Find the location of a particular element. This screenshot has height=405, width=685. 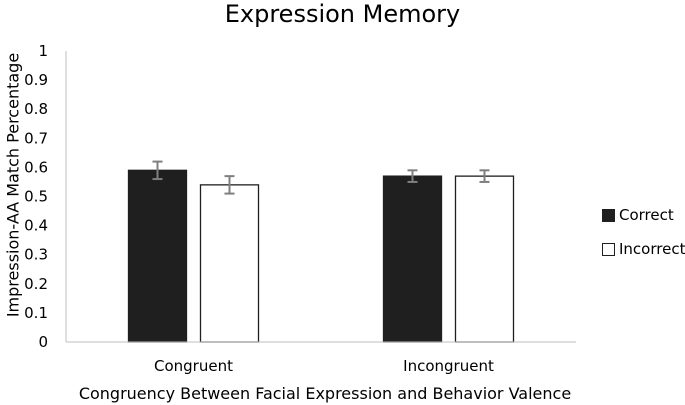

legend-label-incorrect: Incorrect is located at coordinates (652, 249).